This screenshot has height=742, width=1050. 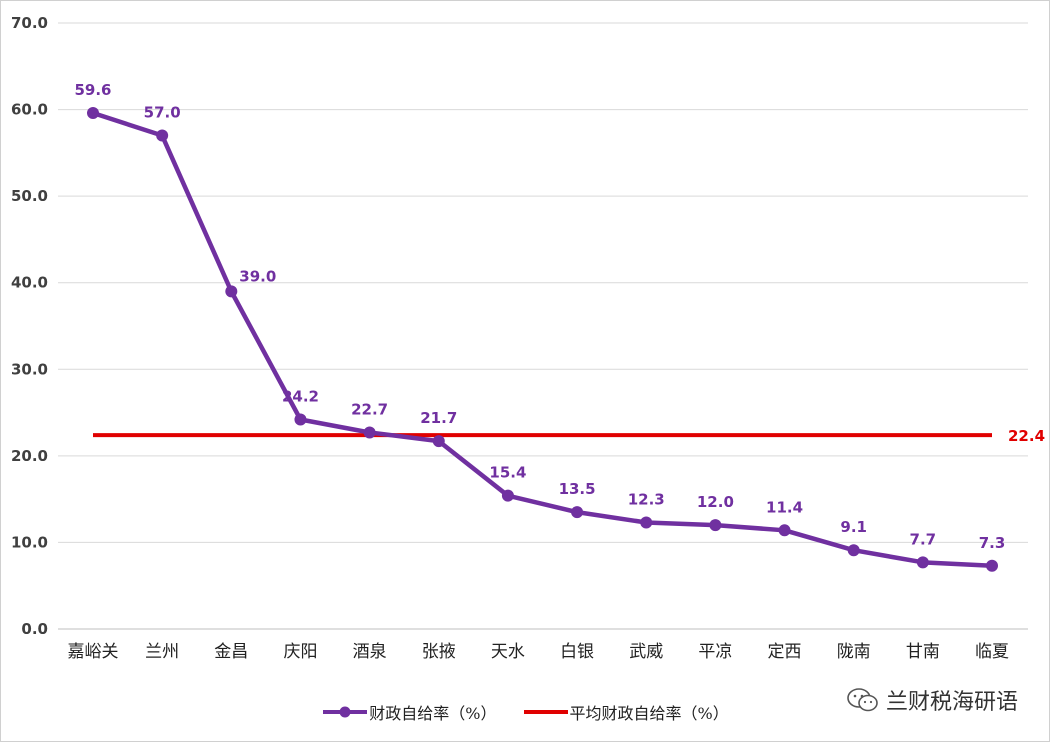 I want to click on data-label: 7.7, so click(x=923, y=539).